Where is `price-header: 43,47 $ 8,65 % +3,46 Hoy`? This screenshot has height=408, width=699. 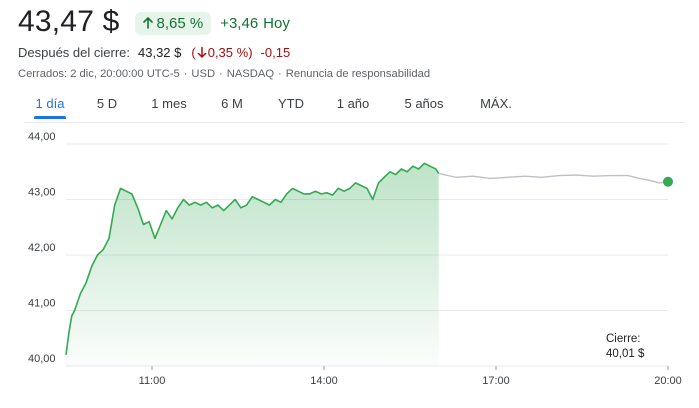
price-header: 43,47 $ 8,65 % +3,46 Hoy is located at coordinates (154, 22).